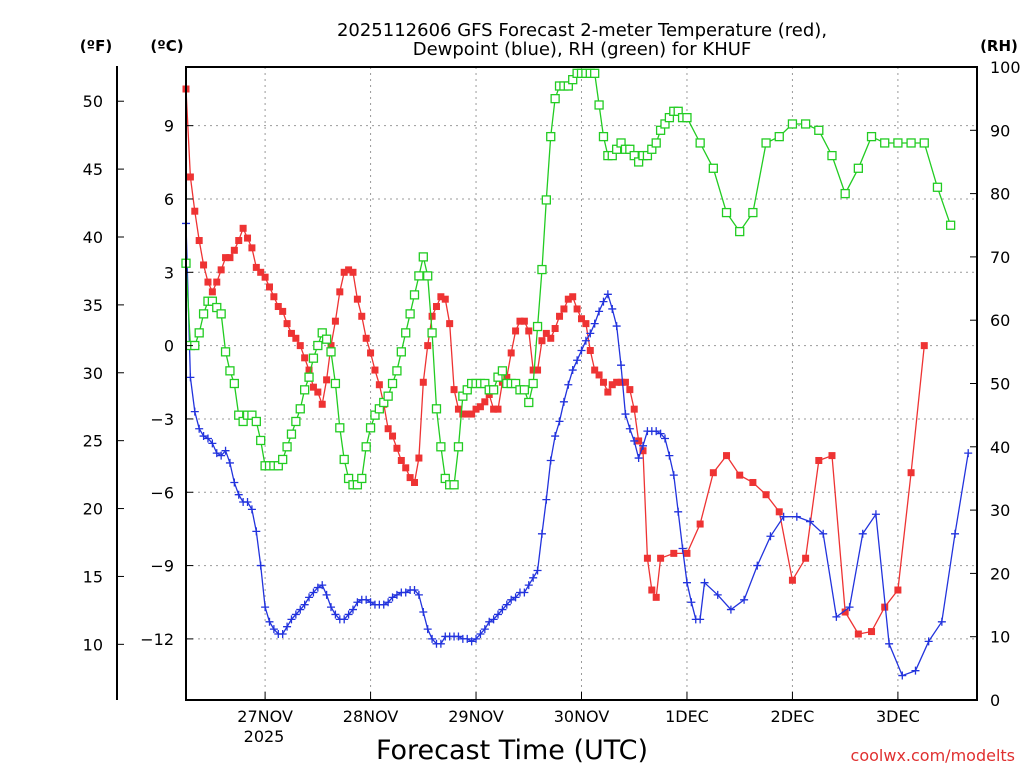  I want to click on celsius-tick-label: −6, so click(162, 492).